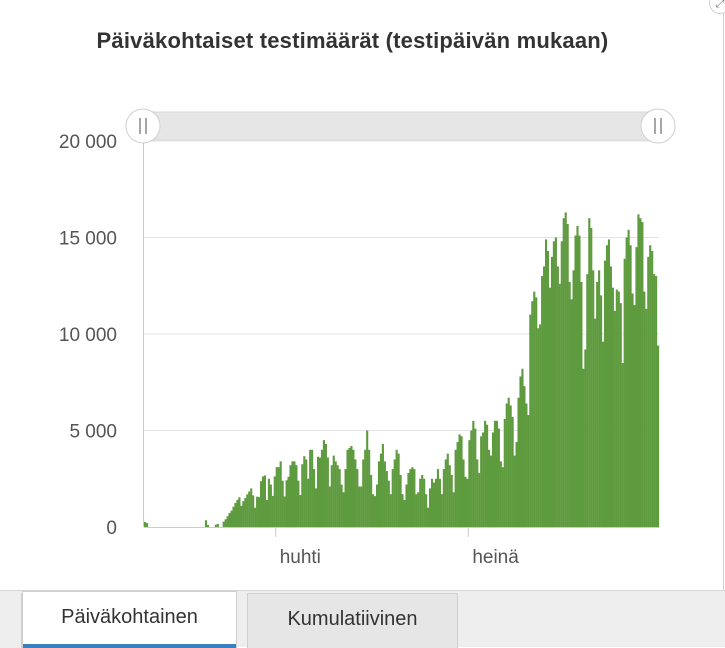  Describe the element at coordinates (93, 432) in the screenshot. I see `y-tick-label: 5 000` at that location.